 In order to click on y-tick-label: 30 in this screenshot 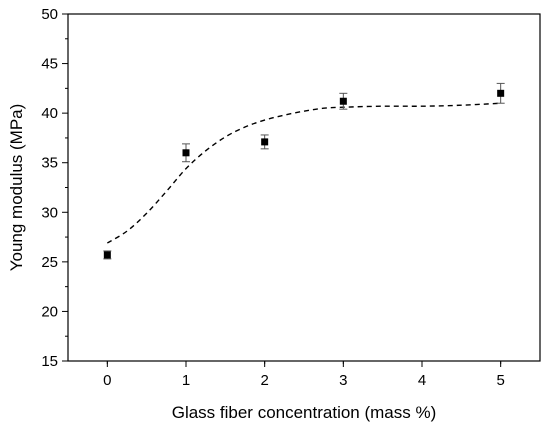, I will do `click(49, 212)`.